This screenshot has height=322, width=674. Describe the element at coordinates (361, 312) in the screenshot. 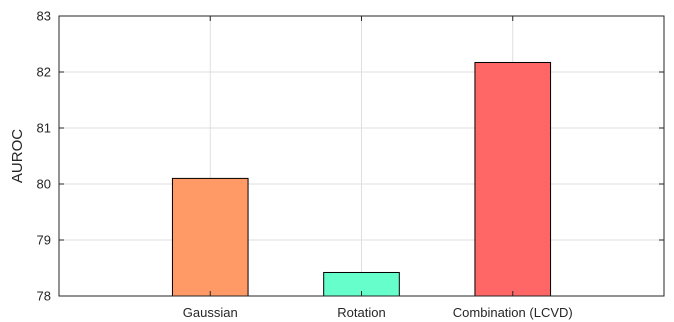

I see `x-tick-label: Rotation` at that location.